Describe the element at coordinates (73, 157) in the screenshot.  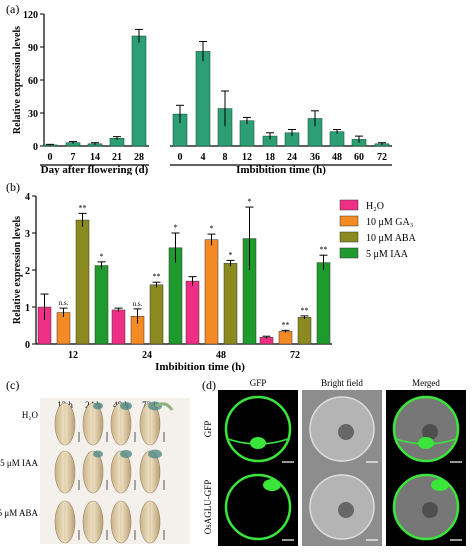
I see `x-tick-label: 7` at that location.